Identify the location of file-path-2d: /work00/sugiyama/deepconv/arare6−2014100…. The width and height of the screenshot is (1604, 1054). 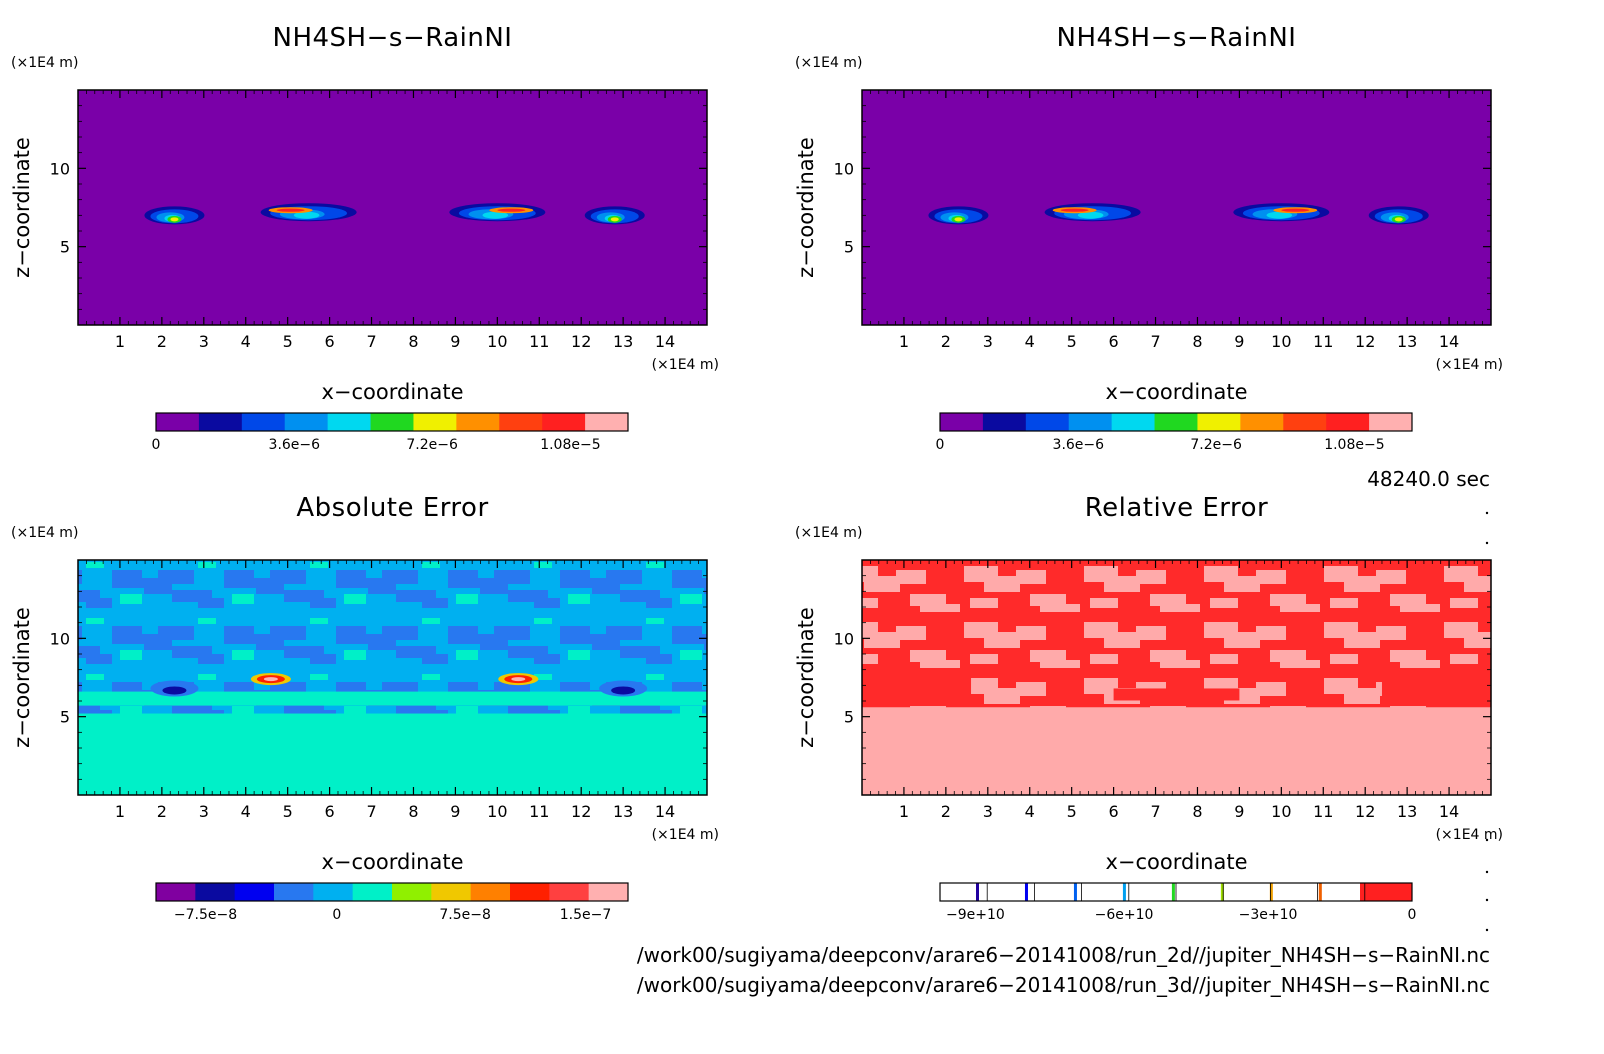
(1063, 955).